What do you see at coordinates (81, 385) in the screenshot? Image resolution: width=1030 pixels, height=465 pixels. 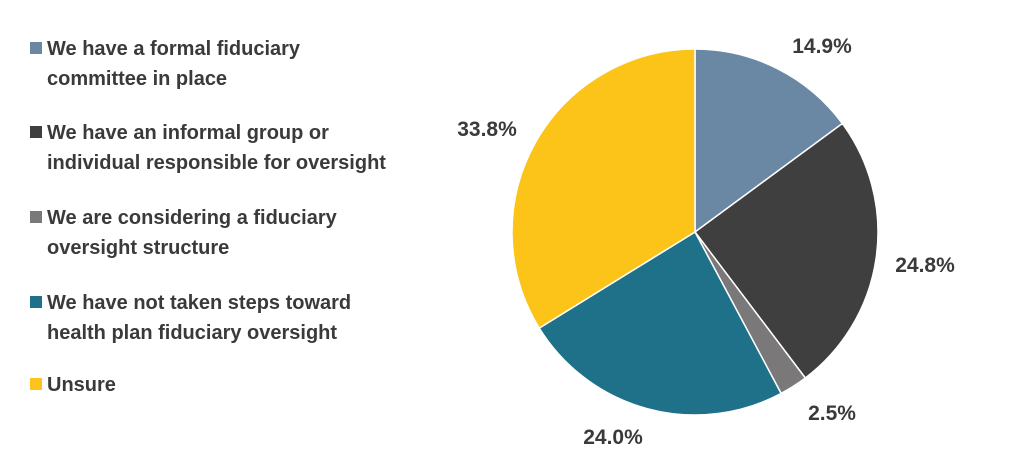 I see `legend-label: Unsure` at bounding box center [81, 385].